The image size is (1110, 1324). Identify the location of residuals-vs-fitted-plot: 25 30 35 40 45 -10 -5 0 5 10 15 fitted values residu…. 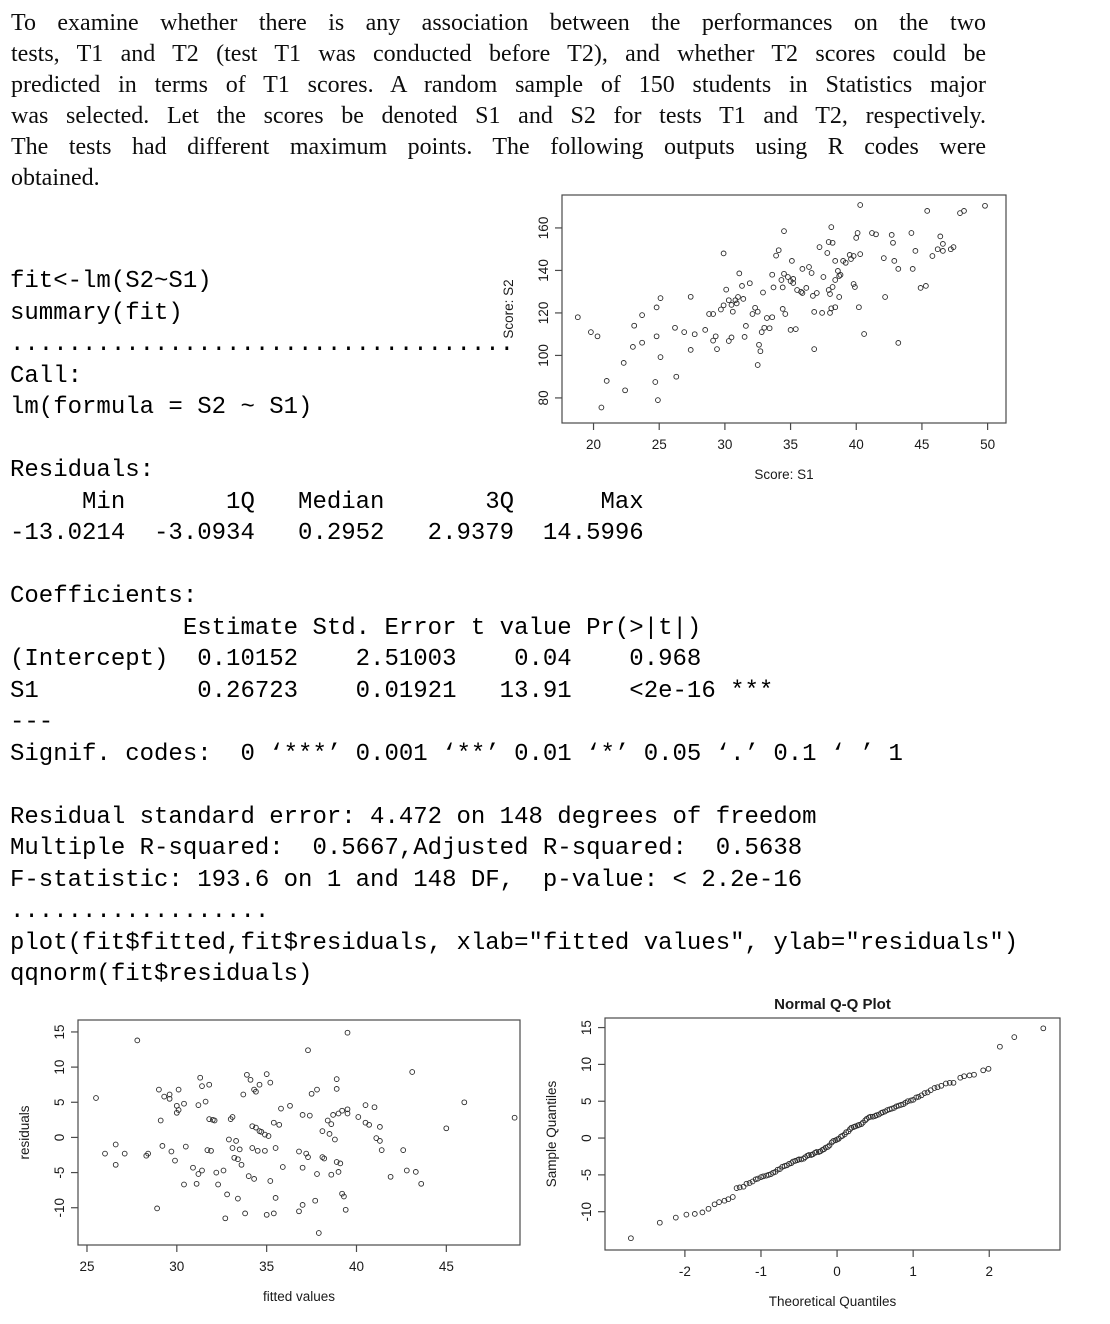
(269, 1161).